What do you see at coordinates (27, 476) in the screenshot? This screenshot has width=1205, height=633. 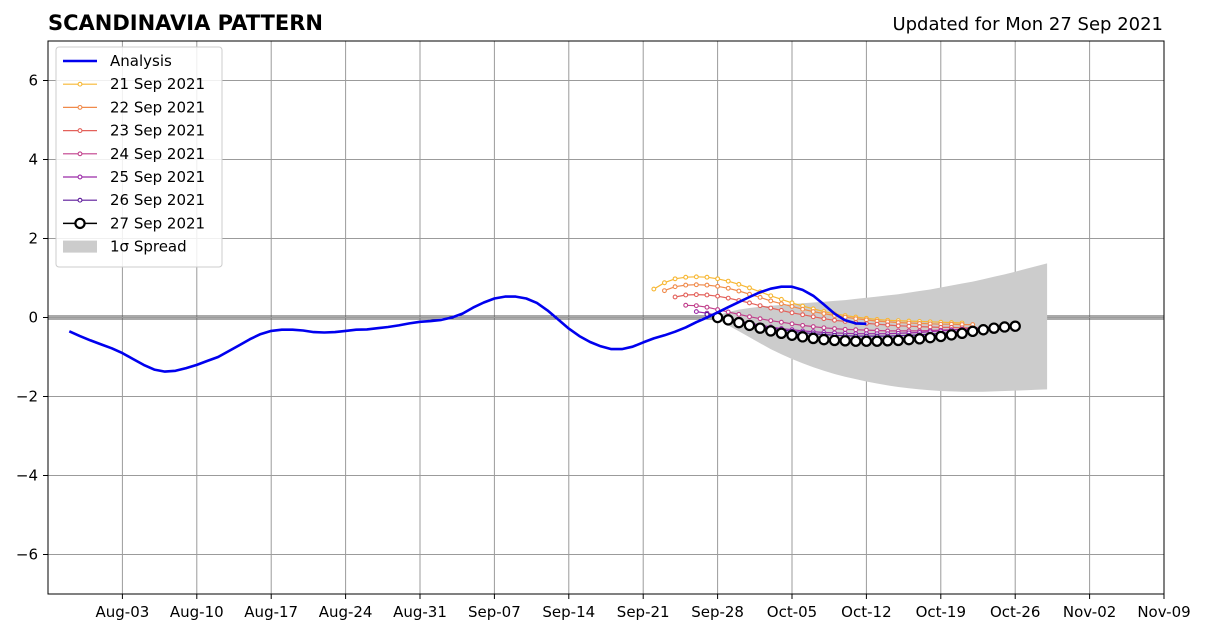 I see `y-tick-label: −4` at bounding box center [27, 476].